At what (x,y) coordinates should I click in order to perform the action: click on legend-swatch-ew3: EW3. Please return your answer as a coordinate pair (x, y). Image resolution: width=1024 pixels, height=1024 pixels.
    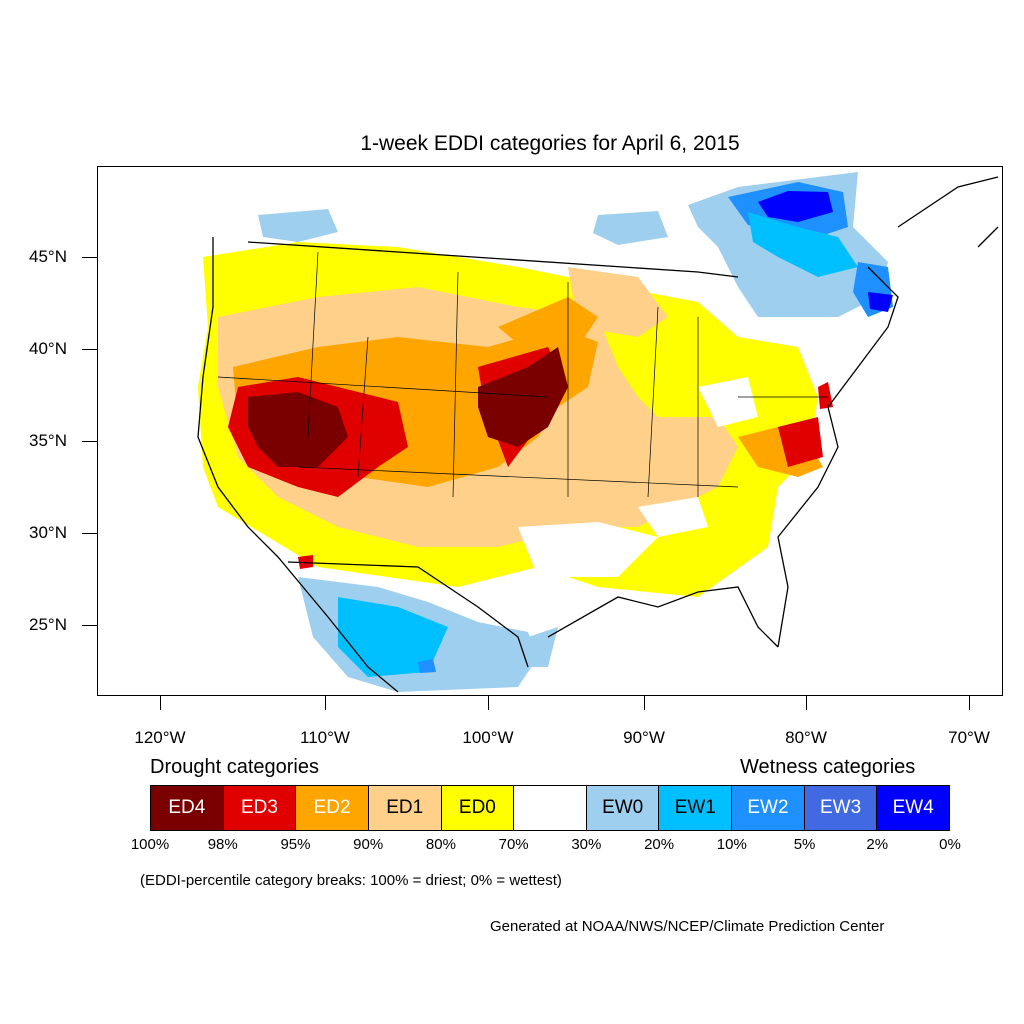
    Looking at the image, I should click on (841, 808).